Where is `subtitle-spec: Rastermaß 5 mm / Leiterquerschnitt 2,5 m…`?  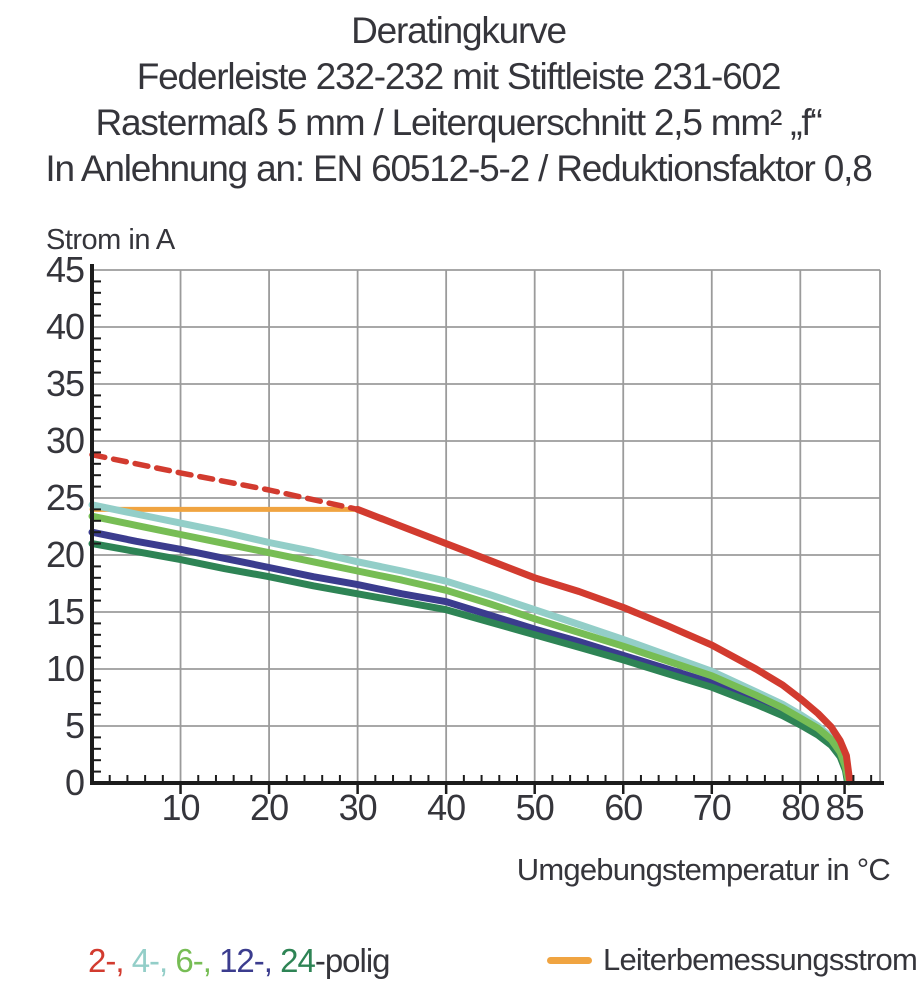 subtitle-spec: Rastermaß 5 mm / Leiterquerschnitt 2,5 m… is located at coordinates (458, 122).